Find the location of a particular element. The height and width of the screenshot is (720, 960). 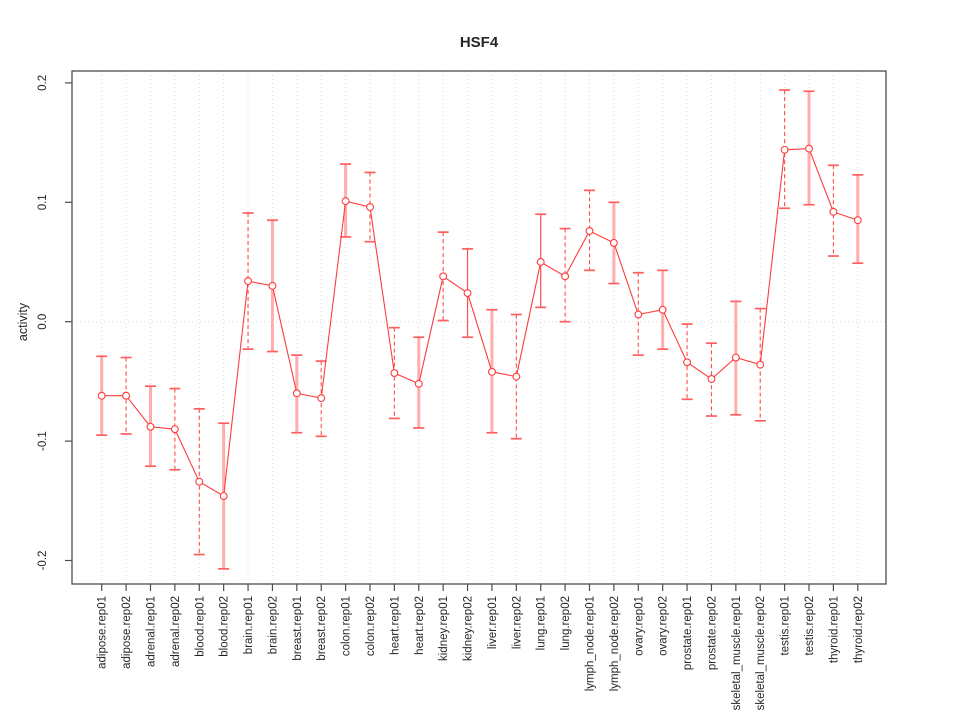

x-tick-label: adrenal.rep02 is located at coordinates (176, 631).